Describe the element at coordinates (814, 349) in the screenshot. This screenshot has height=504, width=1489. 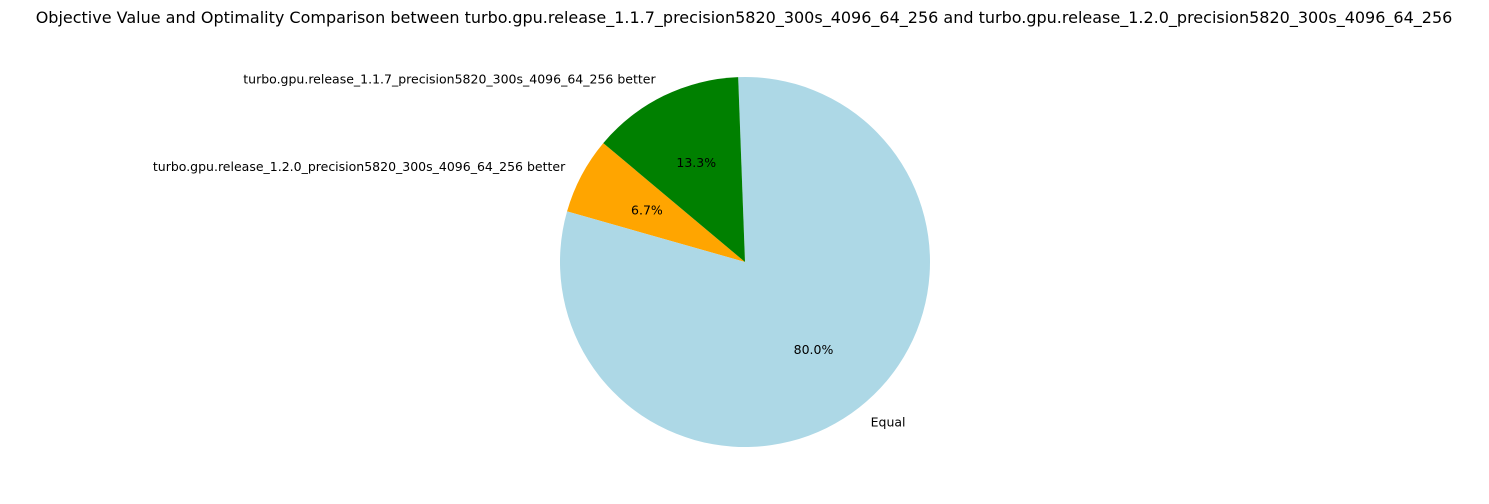
I see `pie-percent-label: 80.0%` at that location.